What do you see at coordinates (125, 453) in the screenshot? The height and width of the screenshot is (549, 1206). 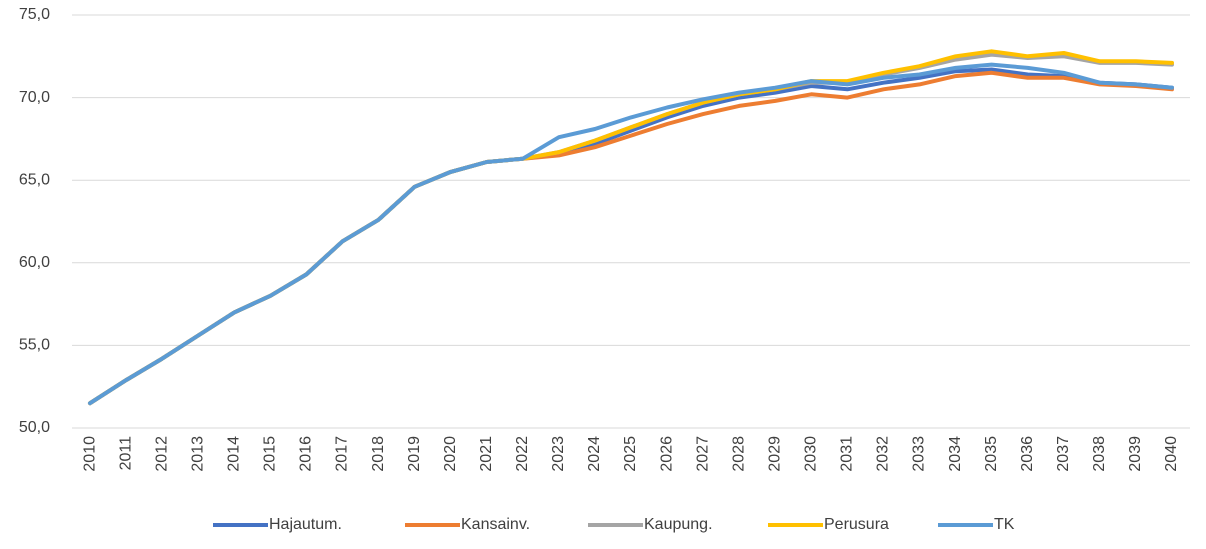 I see `x-tick-label: 2011` at bounding box center [125, 453].